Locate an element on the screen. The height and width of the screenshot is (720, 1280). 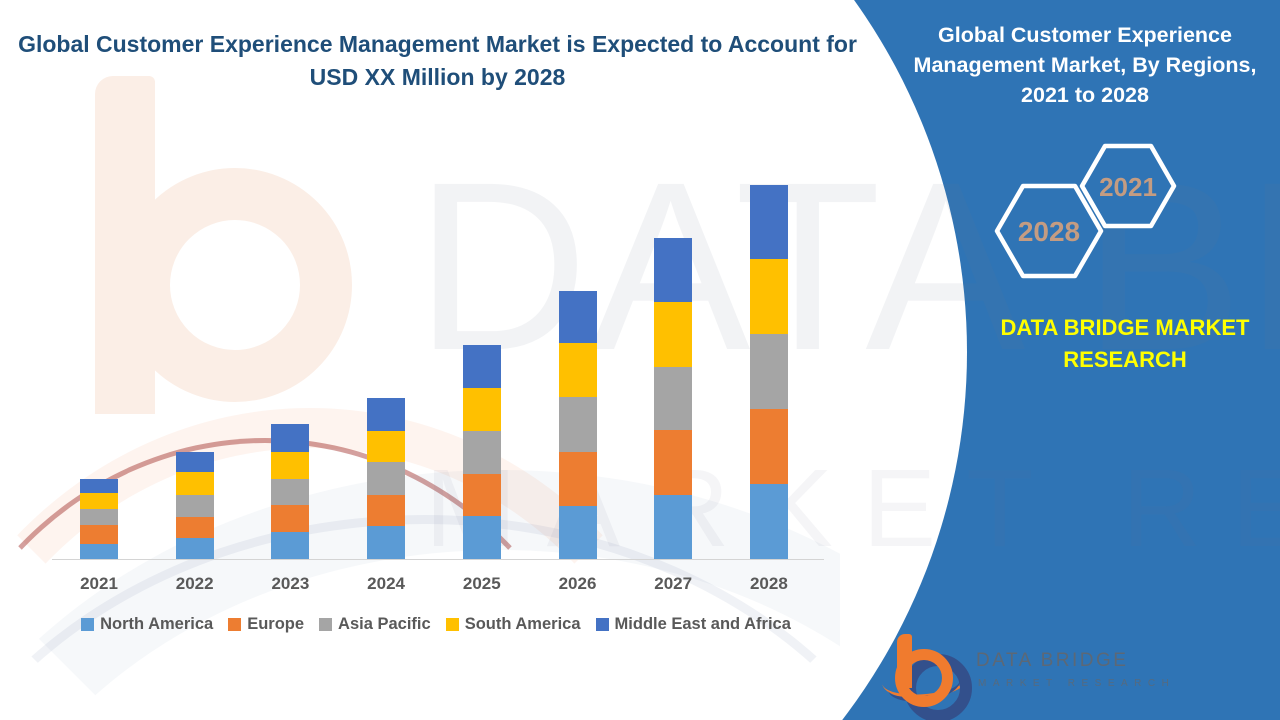
x-axis-label-2025: 2025 is located at coordinates (481, 583).